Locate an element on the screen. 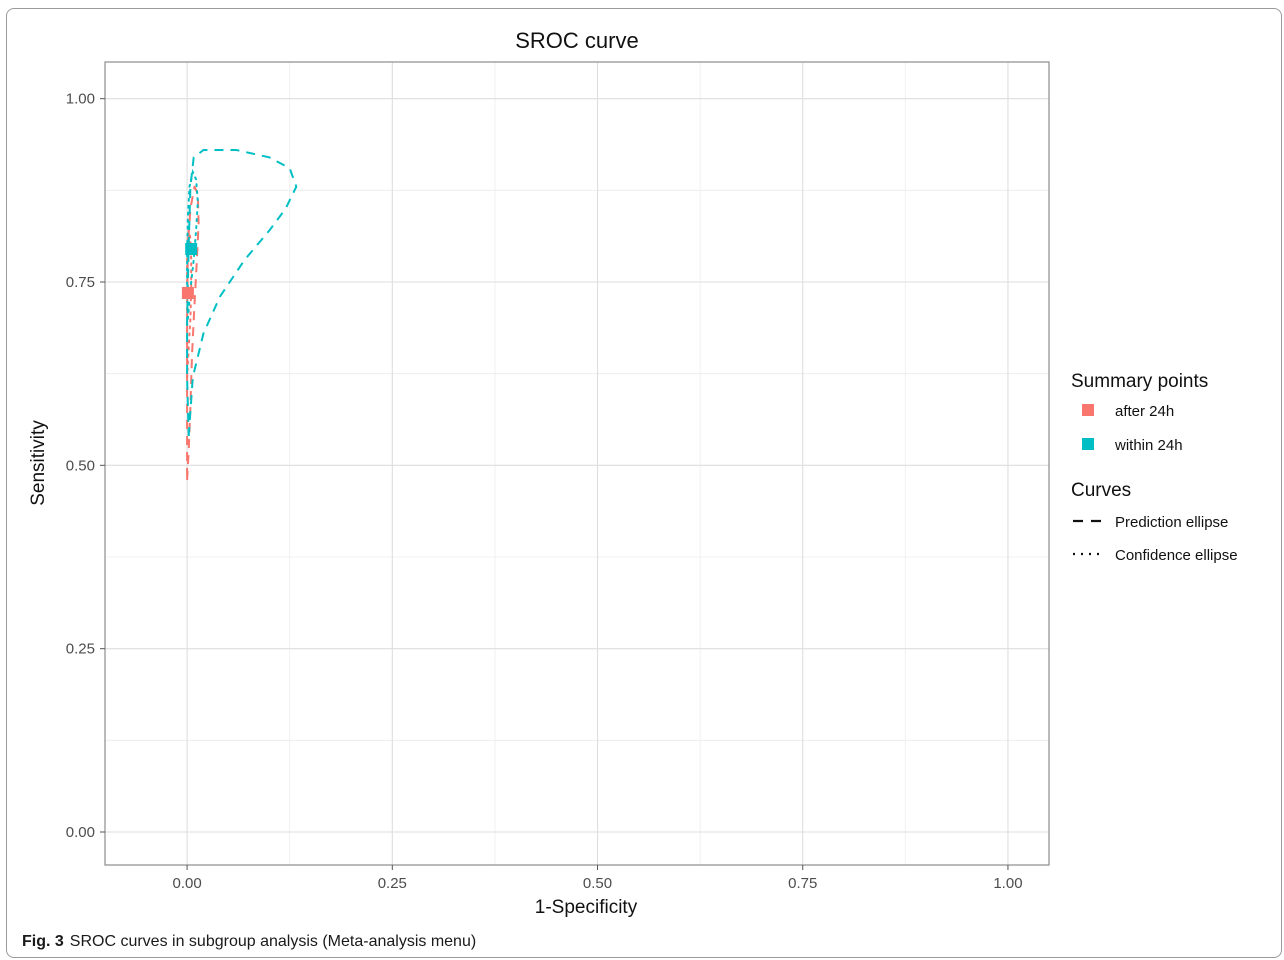  x-tick-label: 0.00 is located at coordinates (186, 883).